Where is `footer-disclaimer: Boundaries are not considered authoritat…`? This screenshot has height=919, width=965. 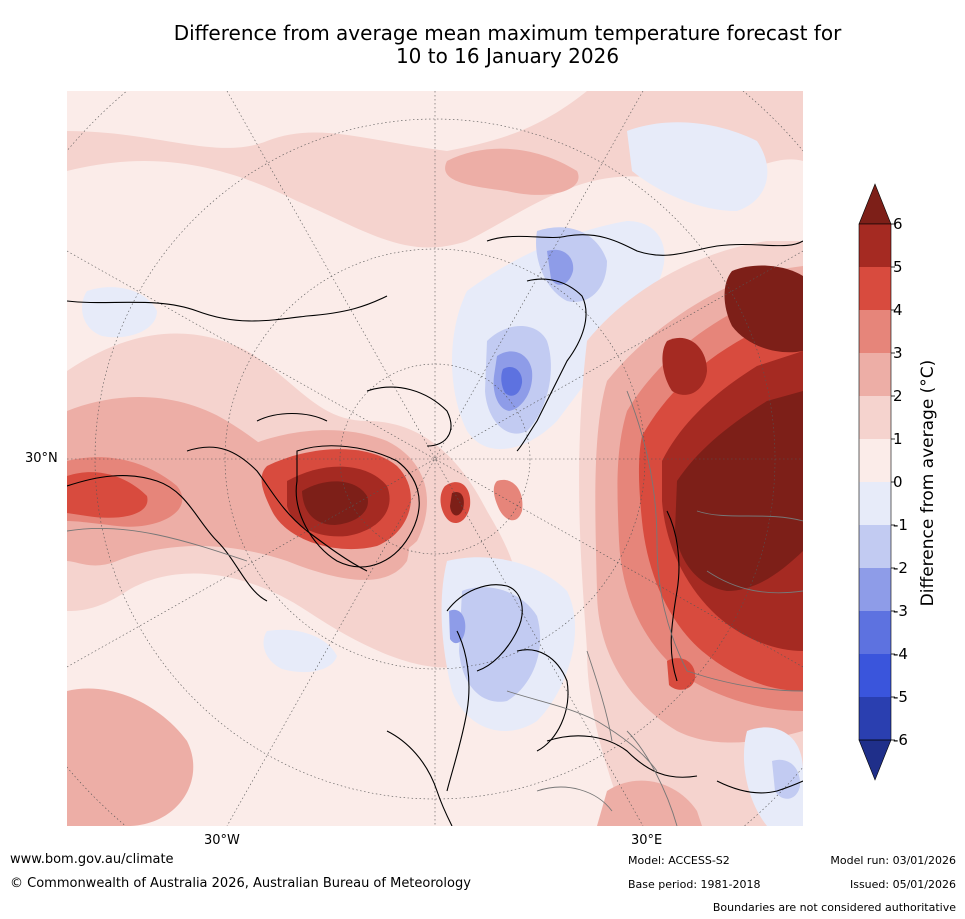 footer-disclaimer: Boundaries are not considered authoritat… is located at coordinates (834, 907).